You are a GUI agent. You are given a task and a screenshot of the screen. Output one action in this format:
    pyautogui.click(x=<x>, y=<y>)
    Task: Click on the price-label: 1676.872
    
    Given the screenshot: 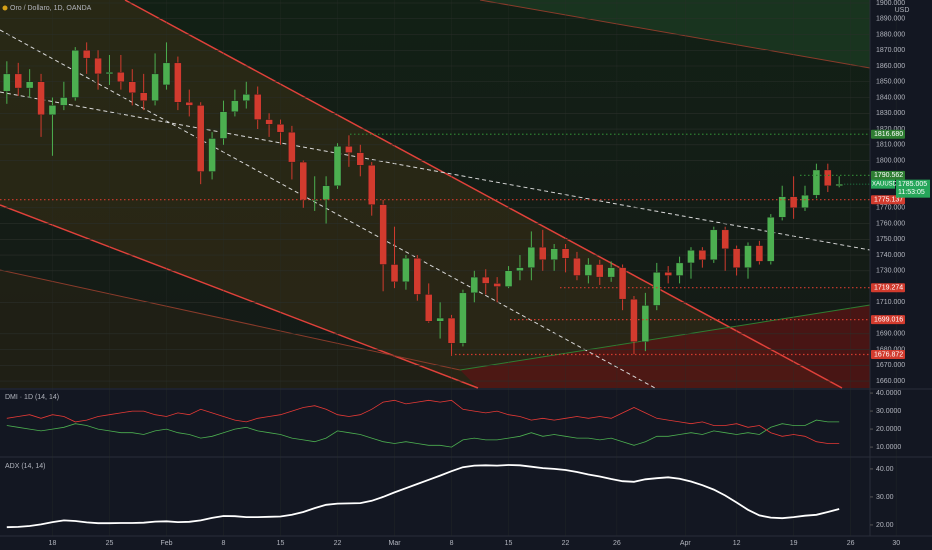 What is the action you would take?
    pyautogui.click(x=888, y=354)
    